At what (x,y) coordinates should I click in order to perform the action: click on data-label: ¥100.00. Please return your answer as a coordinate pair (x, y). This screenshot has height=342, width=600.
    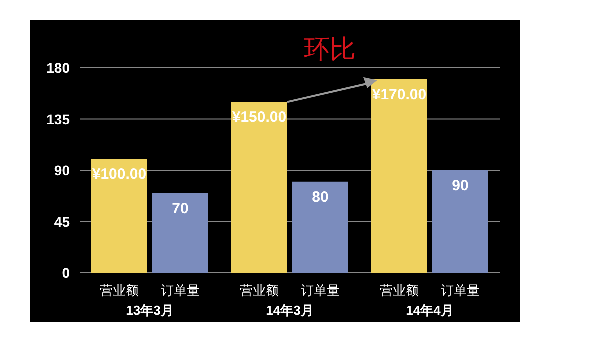
    Looking at the image, I should click on (119, 175).